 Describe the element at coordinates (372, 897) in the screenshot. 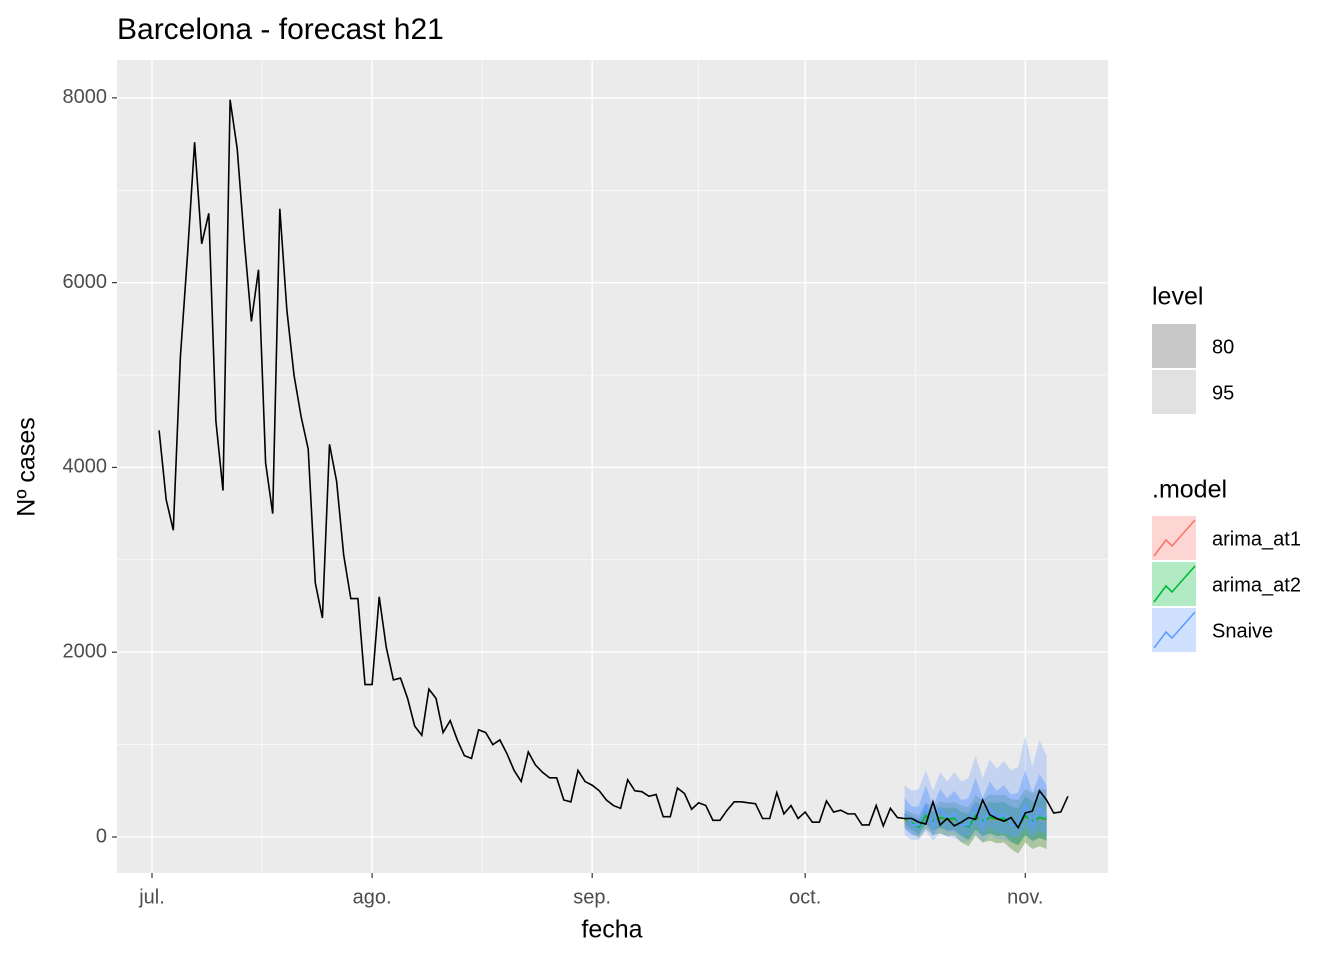

I see `x-tick-label: ago.` at that location.